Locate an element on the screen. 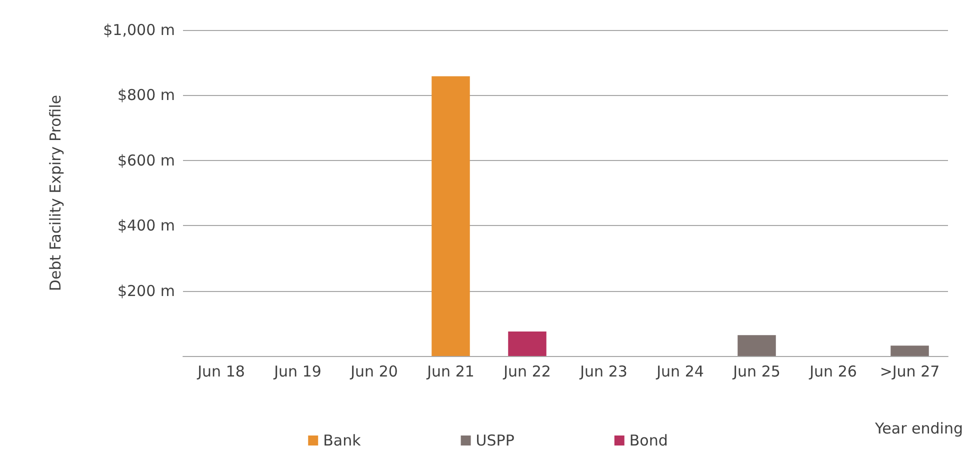 This screenshot has width=980, height=465. x-tick-label: Jun 19 is located at coordinates (297, 371).